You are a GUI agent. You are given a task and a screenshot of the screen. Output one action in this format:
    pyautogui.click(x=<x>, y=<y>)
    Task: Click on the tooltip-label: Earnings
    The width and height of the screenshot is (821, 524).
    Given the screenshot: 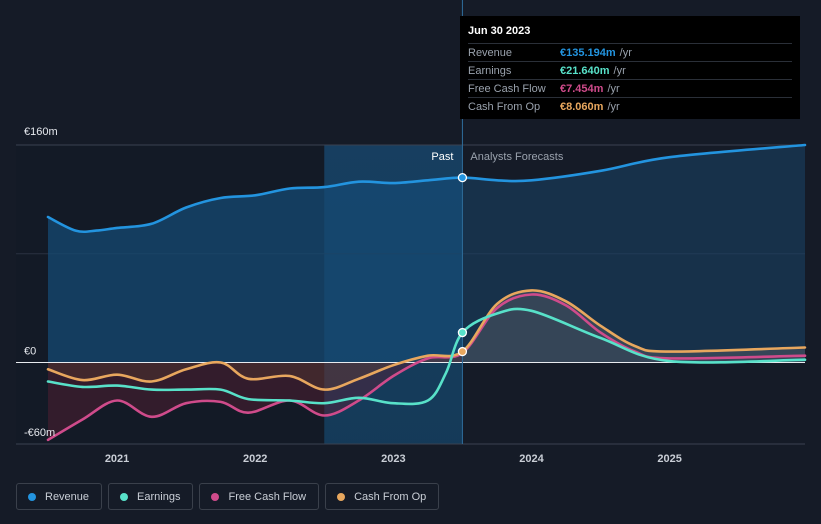 What is the action you would take?
    pyautogui.click(x=490, y=70)
    